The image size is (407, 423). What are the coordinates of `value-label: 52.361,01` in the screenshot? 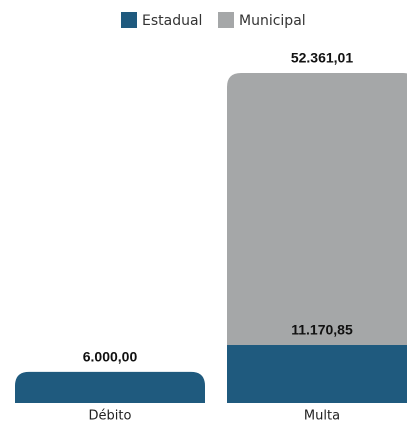 It's located at (322, 58).